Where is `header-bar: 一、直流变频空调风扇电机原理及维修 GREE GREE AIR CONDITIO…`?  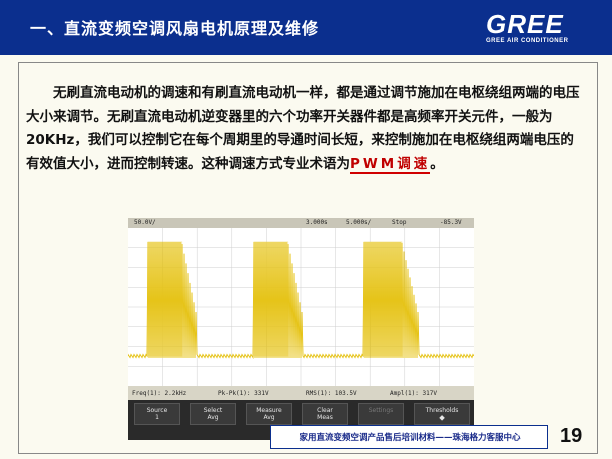
header-bar: 一、直流变频空调风扇电机原理及维修 GREE GREE AIR CONDITIO… is located at coordinates (306, 27).